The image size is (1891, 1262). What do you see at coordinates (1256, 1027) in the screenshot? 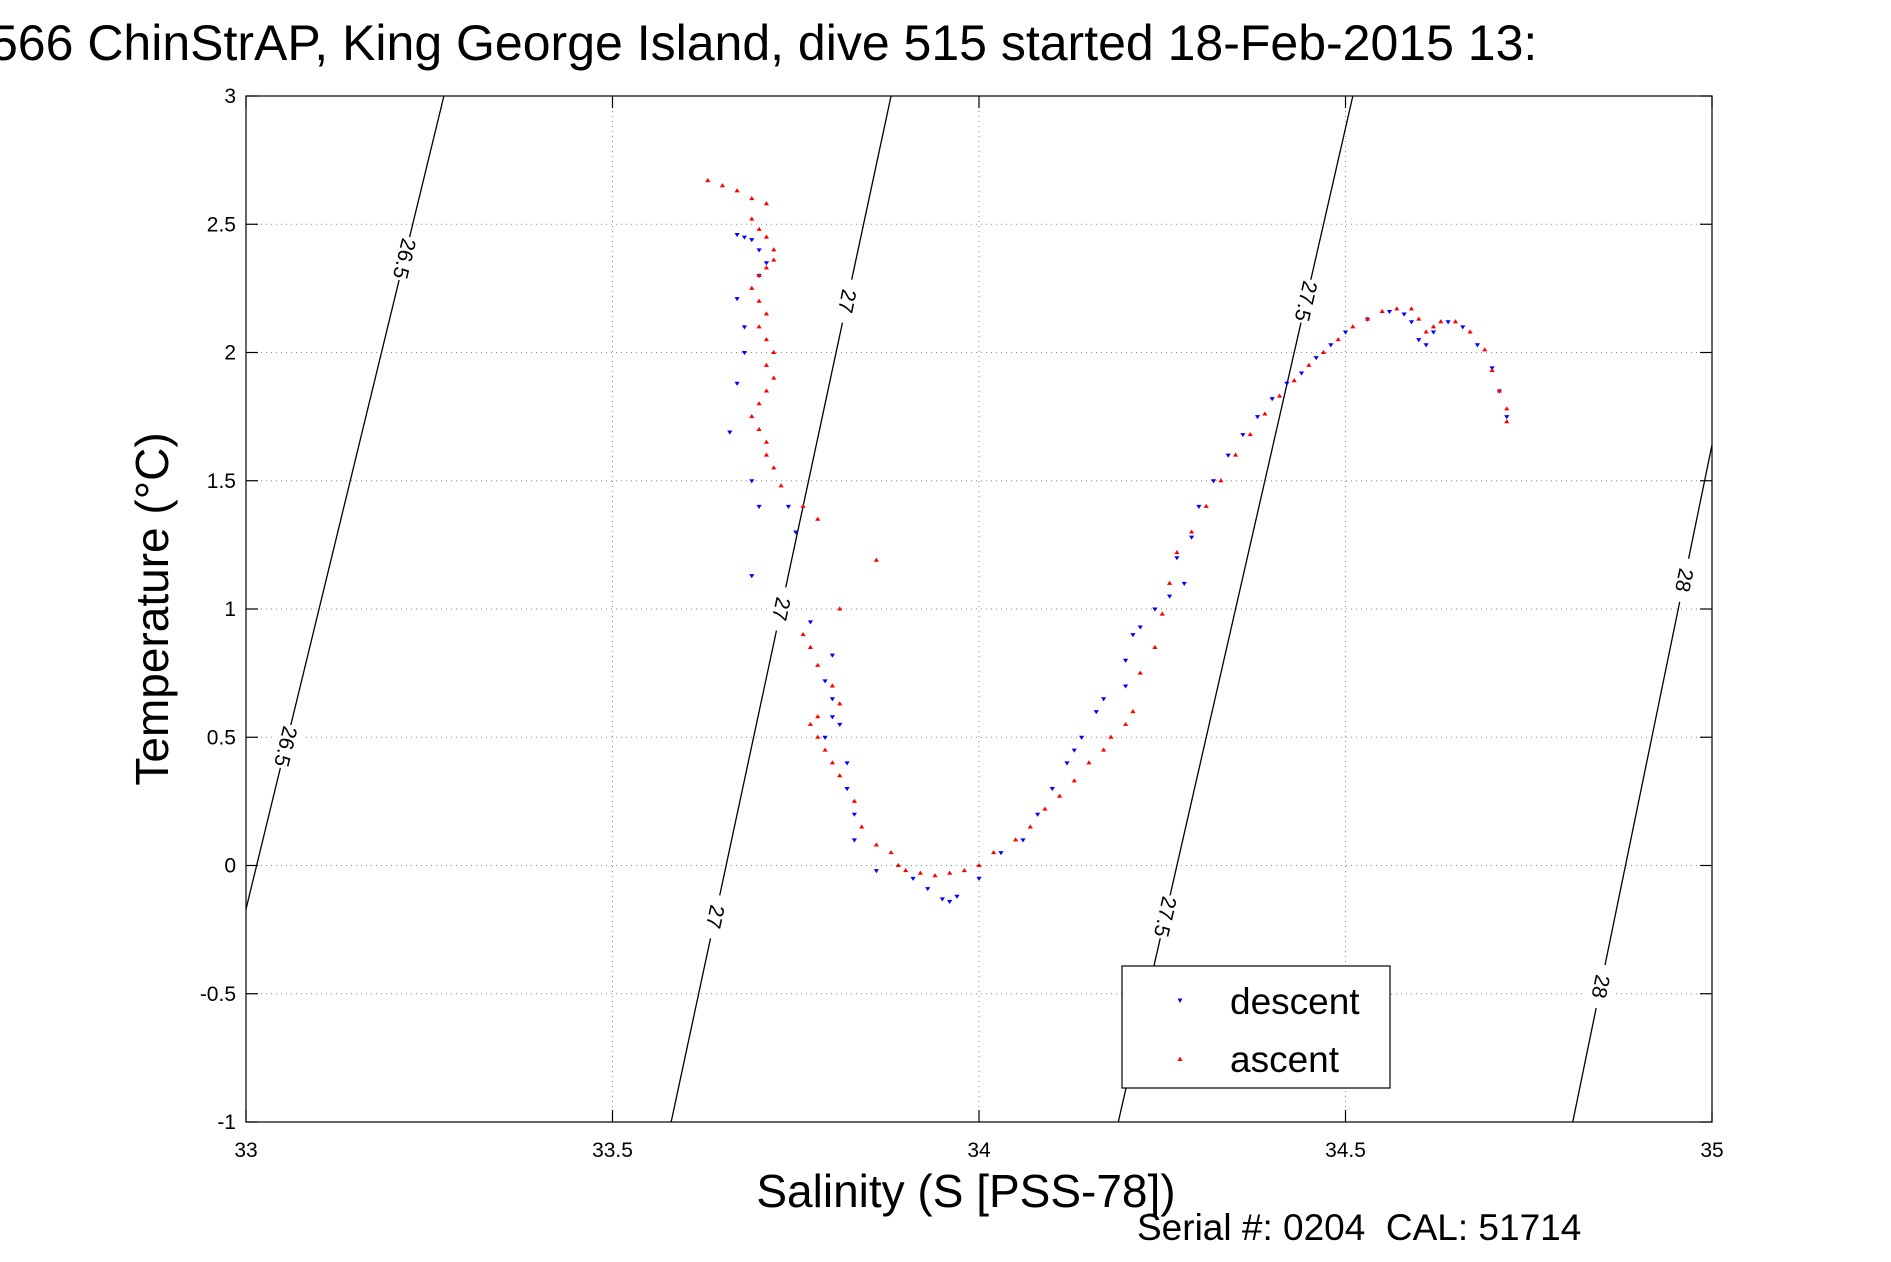
I see `legend: descent ascent` at bounding box center [1256, 1027].